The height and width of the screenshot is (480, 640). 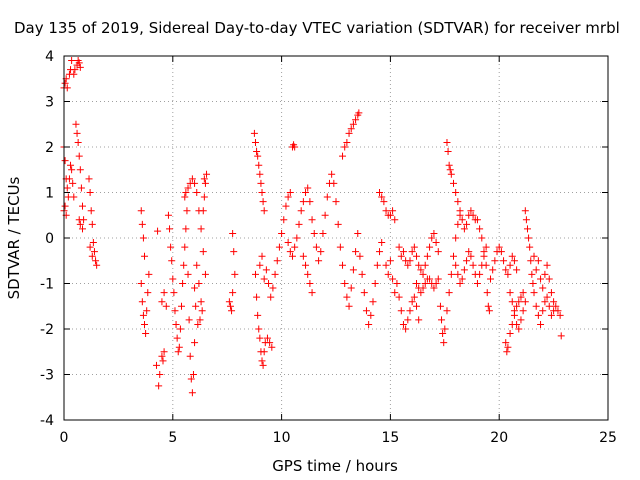 What do you see at coordinates (335, 466) in the screenshot?
I see `x-axis-title: GPS time / hours` at bounding box center [335, 466].